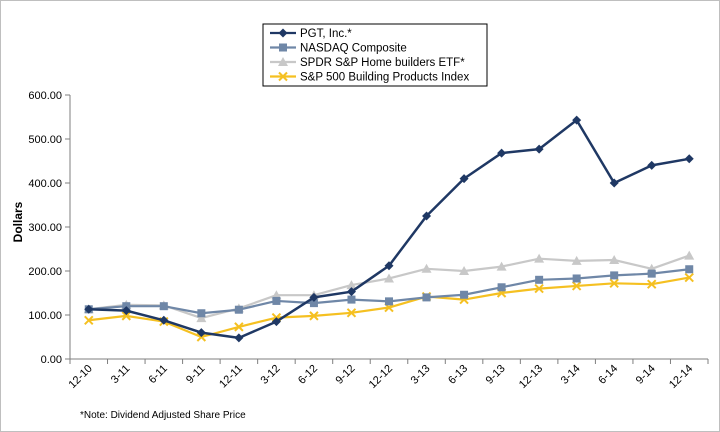 Image resolution: width=720 pixels, height=432 pixels. I want to click on x-tick-label: 12-11, so click(231, 377).